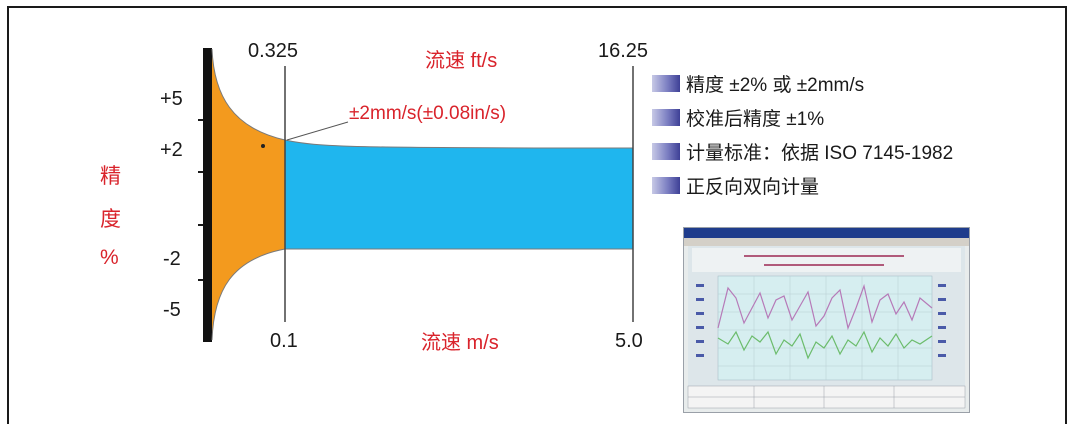 The width and height of the screenshot is (1074, 424). Describe the element at coordinates (753, 187) in the screenshot. I see `feature-text: 正反向双向计量` at that location.